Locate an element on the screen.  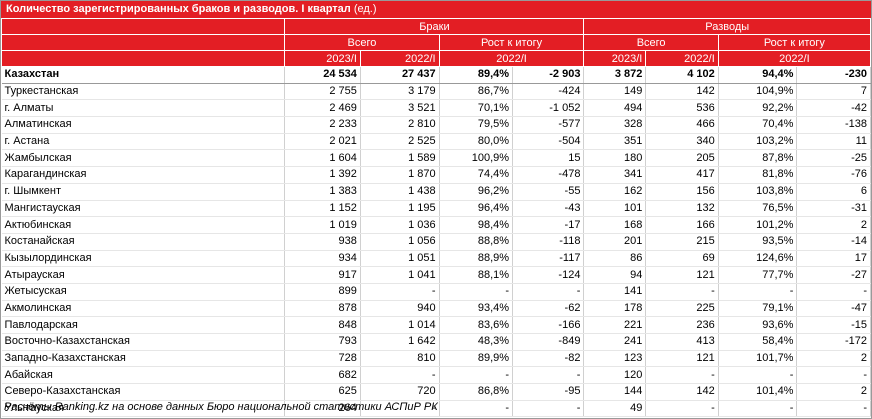
region-cell: г. Шымкент is located at coordinates (143, 192).